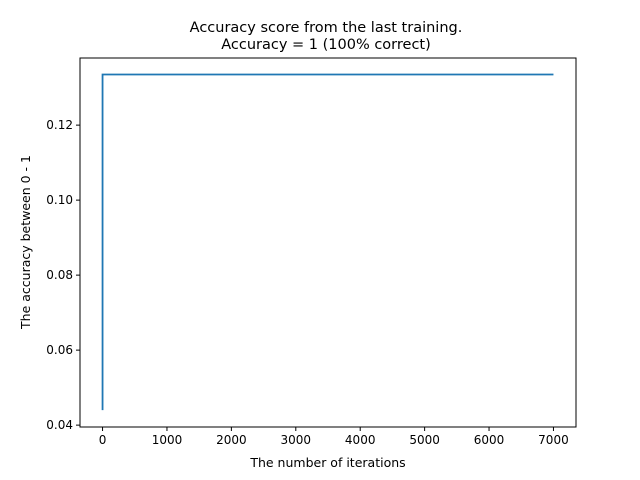  What do you see at coordinates (327, 462) in the screenshot?
I see `x-axis-label: The number of iterations` at bounding box center [327, 462].